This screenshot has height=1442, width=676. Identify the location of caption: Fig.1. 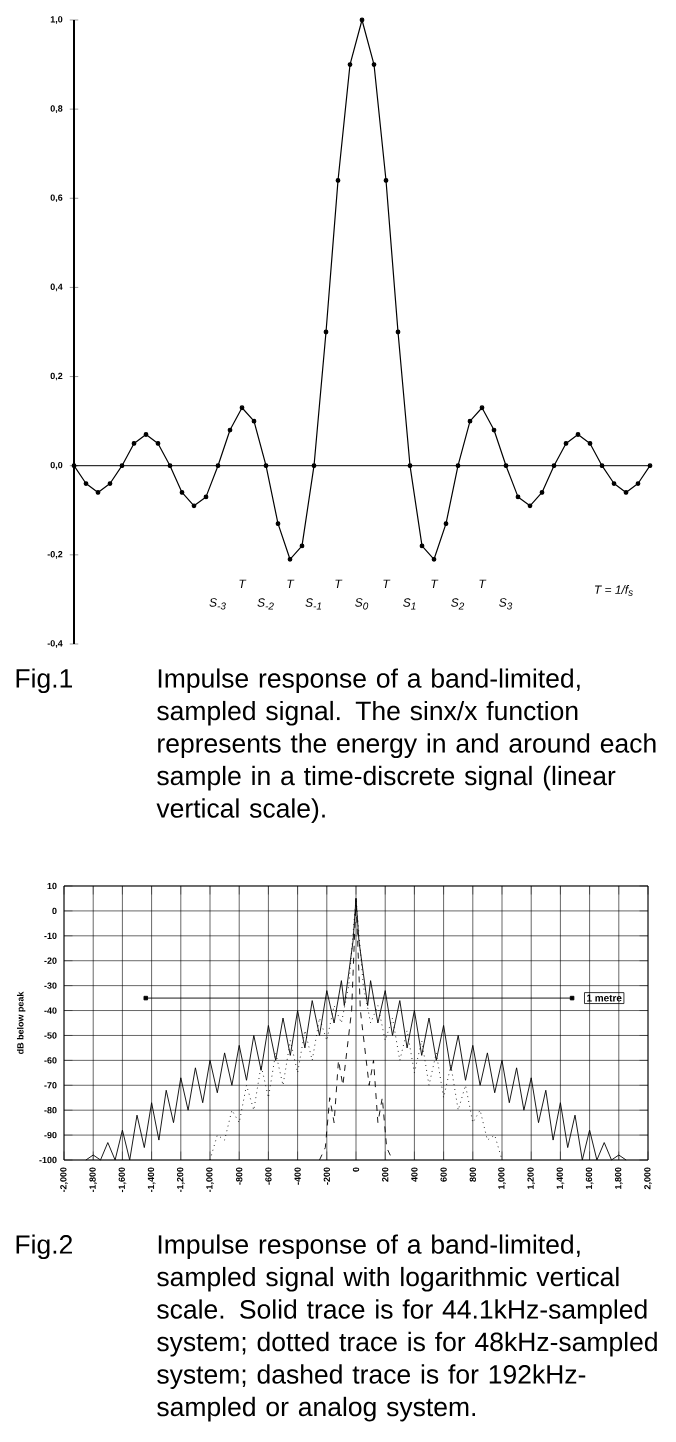
(44, 681).